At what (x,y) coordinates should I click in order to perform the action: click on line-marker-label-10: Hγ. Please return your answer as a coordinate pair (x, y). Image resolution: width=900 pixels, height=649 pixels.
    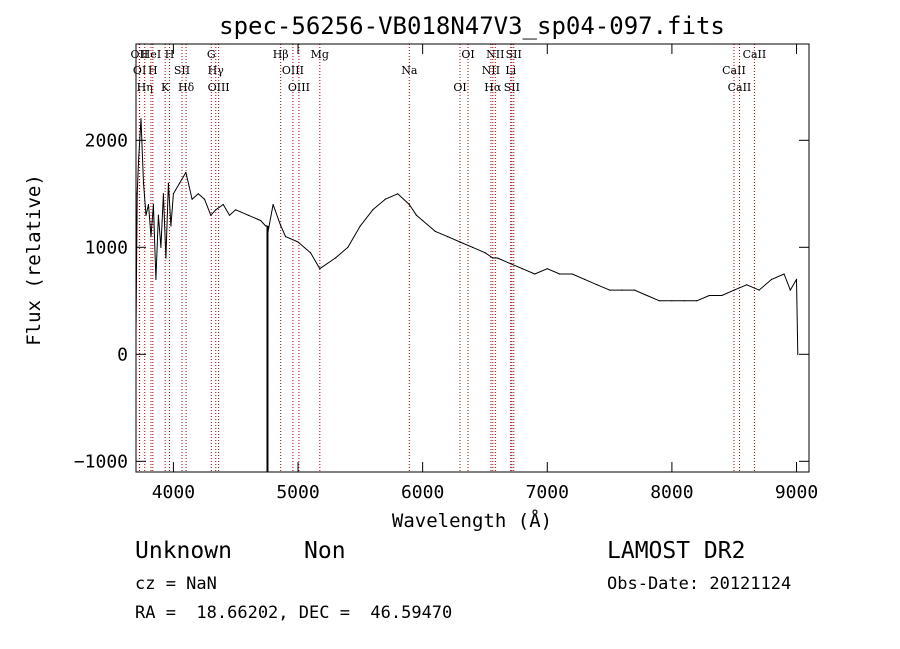
    Looking at the image, I should click on (216, 70).